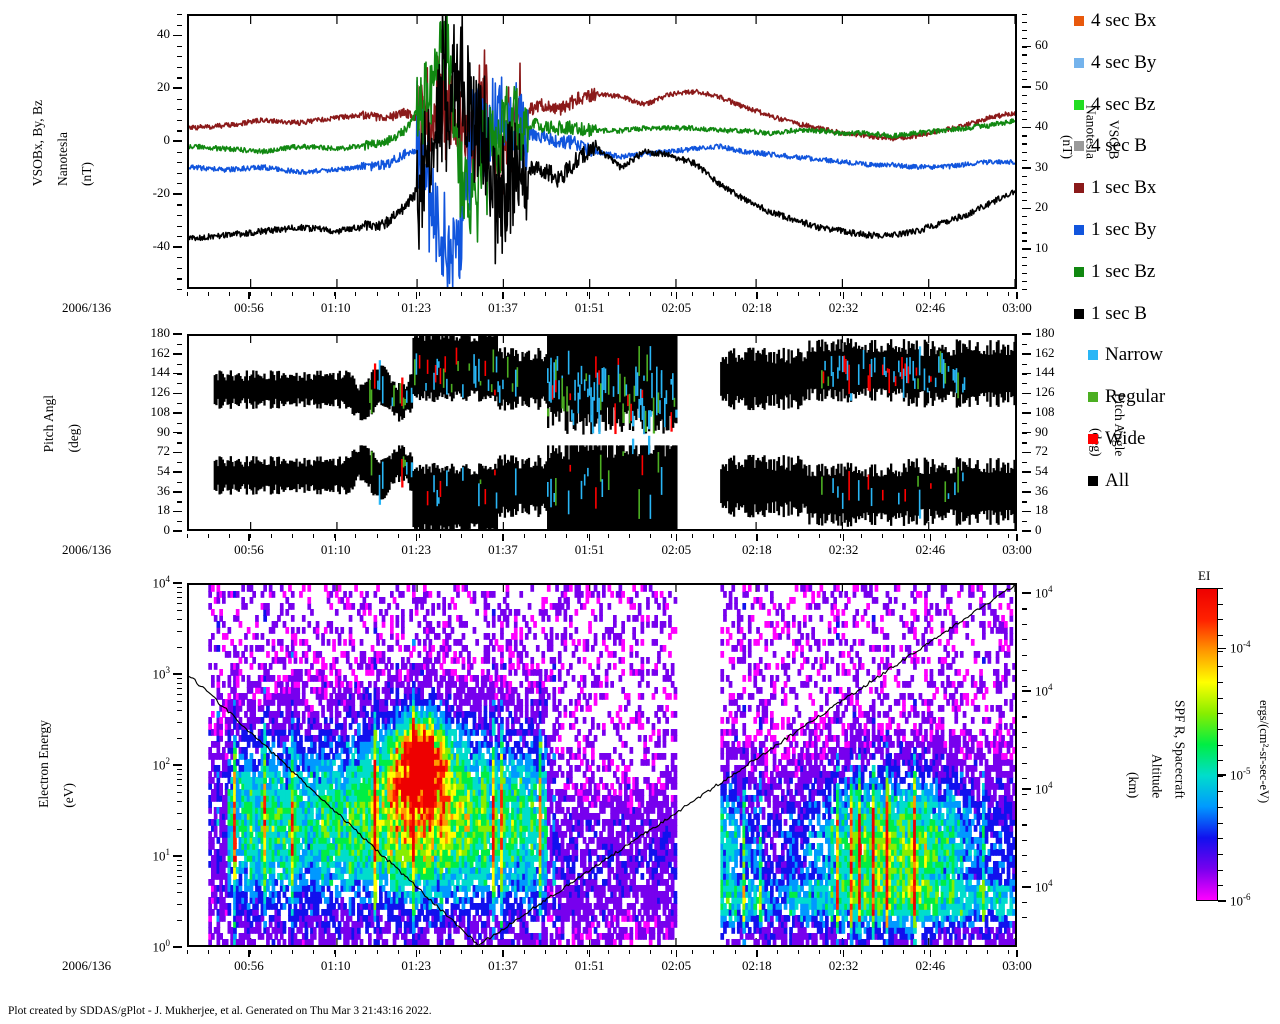 This screenshot has width=1280, height=1024. I want to click on legend-item-1-sec-bz: 1 sec Bz, so click(1114, 272).